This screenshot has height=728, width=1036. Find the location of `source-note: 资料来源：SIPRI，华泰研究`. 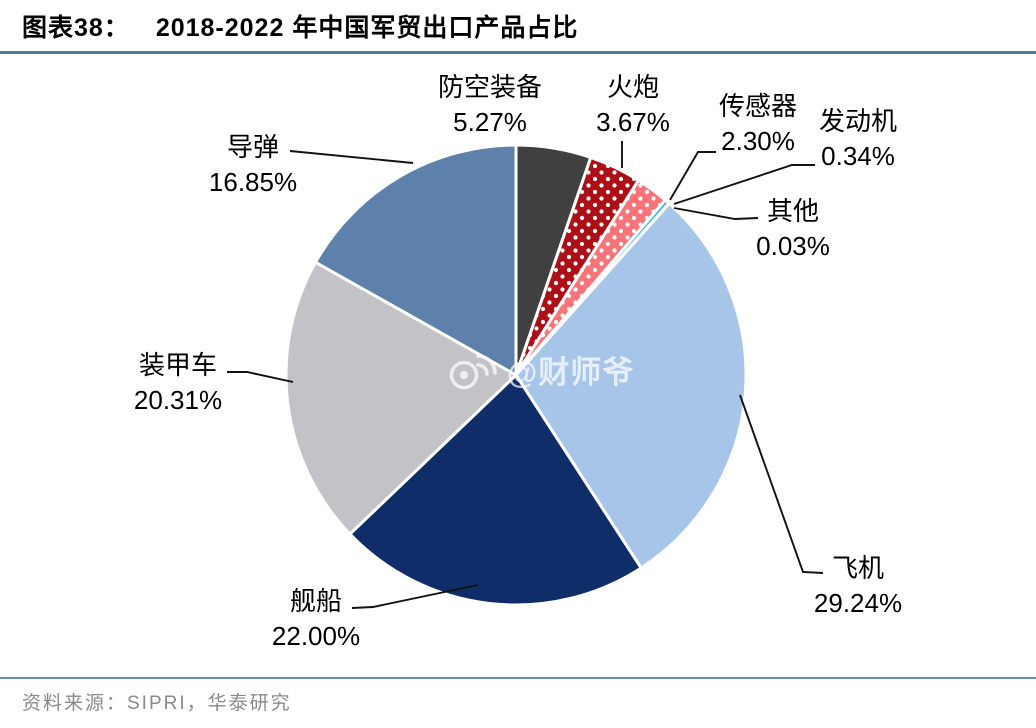

source-note: 资料来源：SIPRI，华泰研究 is located at coordinates (157, 703).